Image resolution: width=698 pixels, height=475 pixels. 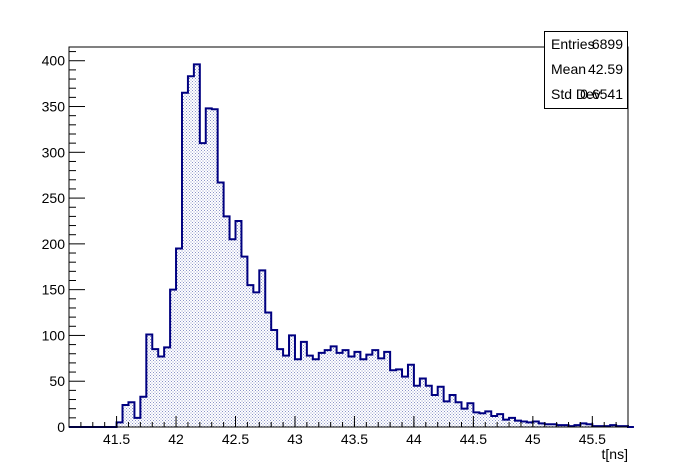 I want to click on stats-value: 0.6541, so click(x=601, y=94).